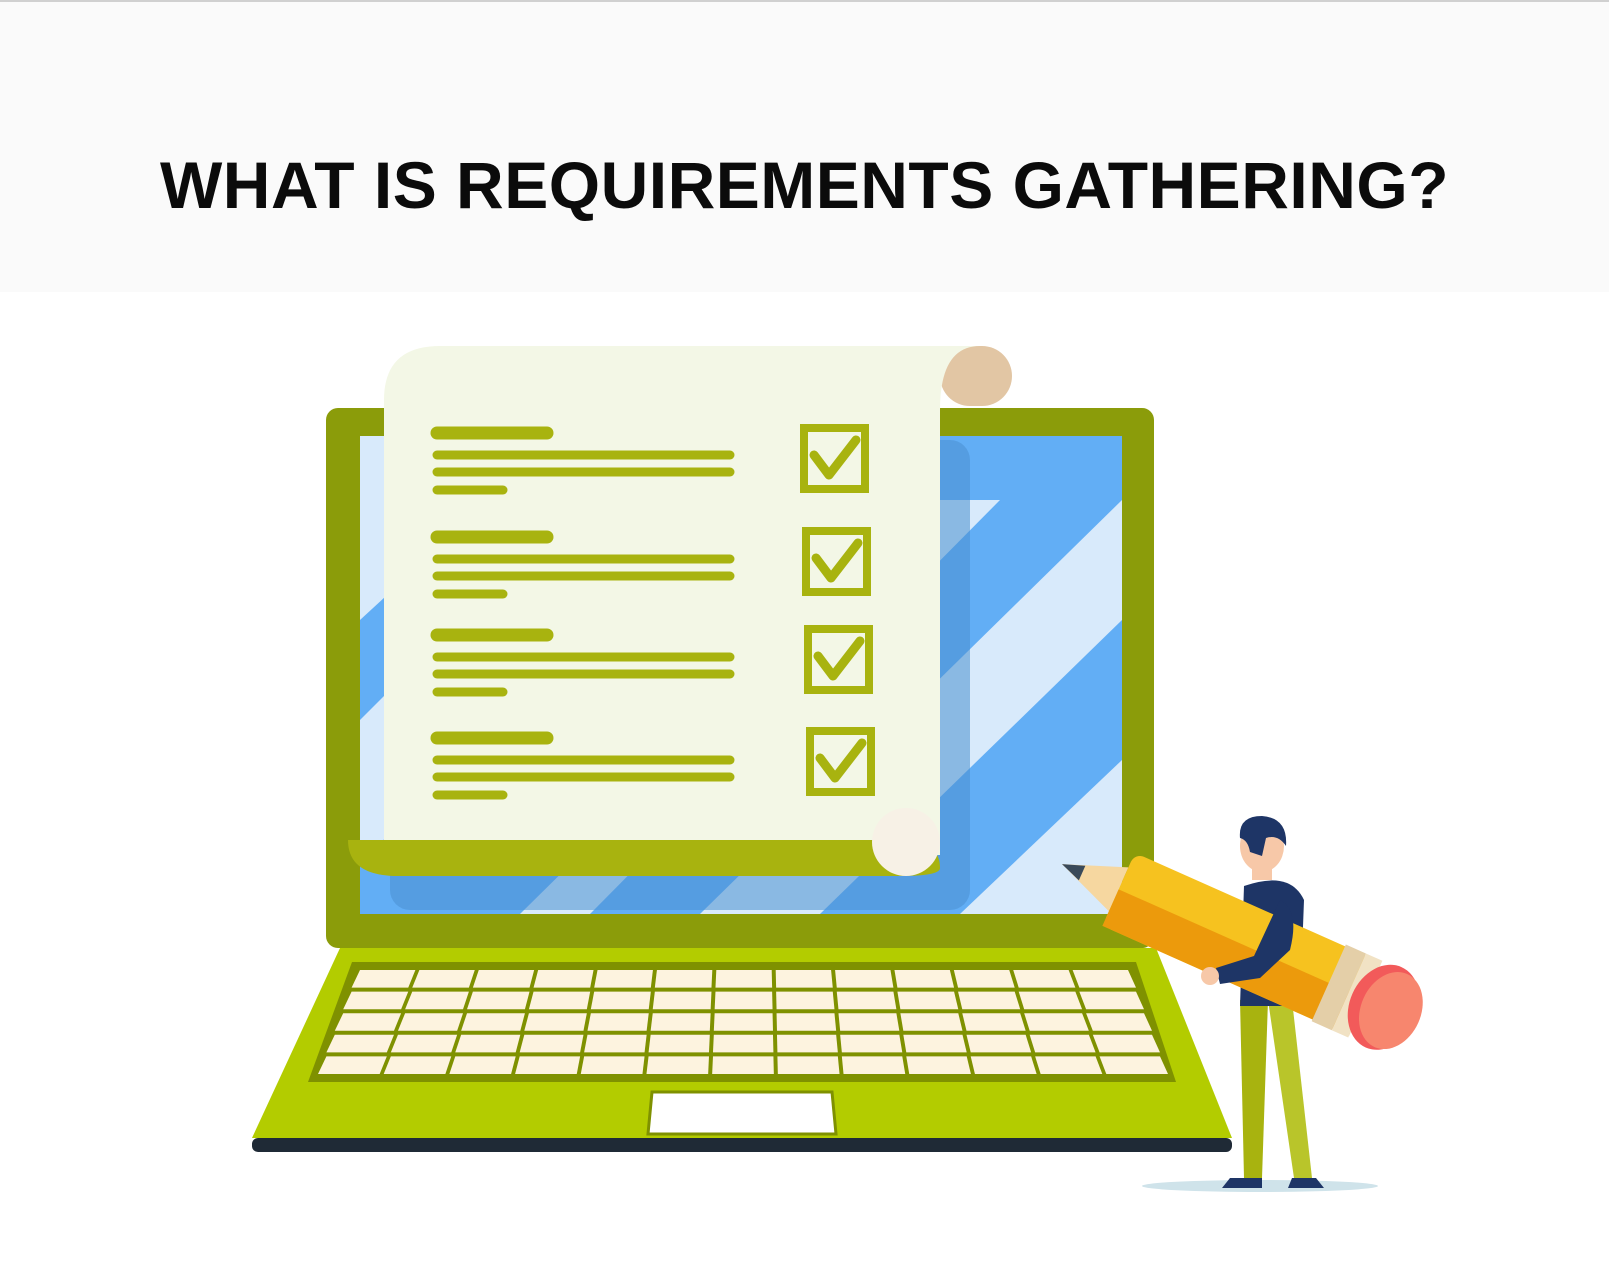 Image resolution: width=1609 pixels, height=1261 pixels. I want to click on page-title: WHAT IS REQUIREMENTS GATHERING?, so click(804, 185).